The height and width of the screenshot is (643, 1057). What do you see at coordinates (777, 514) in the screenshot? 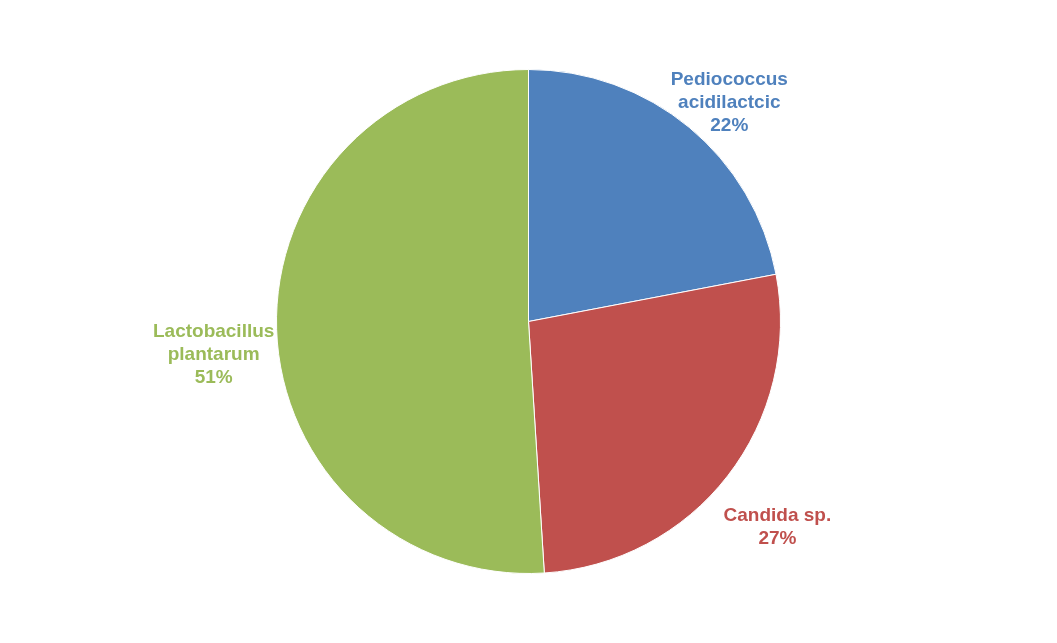
I see `slice-label: Candida sp.` at bounding box center [777, 514].